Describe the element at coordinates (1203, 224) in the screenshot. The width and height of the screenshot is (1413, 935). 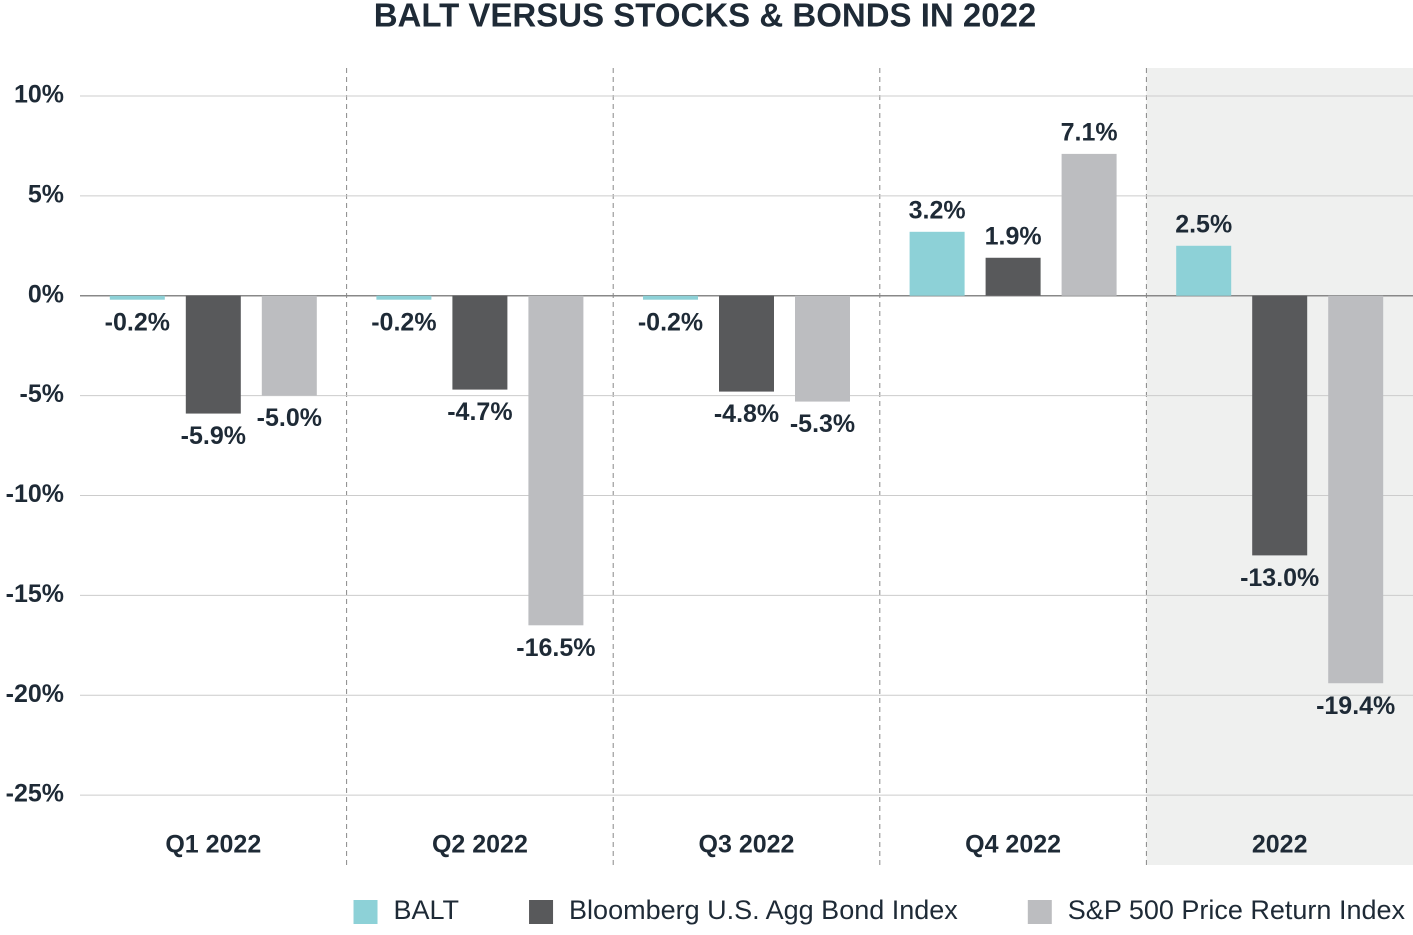
I see `value-label: 2.5%` at that location.